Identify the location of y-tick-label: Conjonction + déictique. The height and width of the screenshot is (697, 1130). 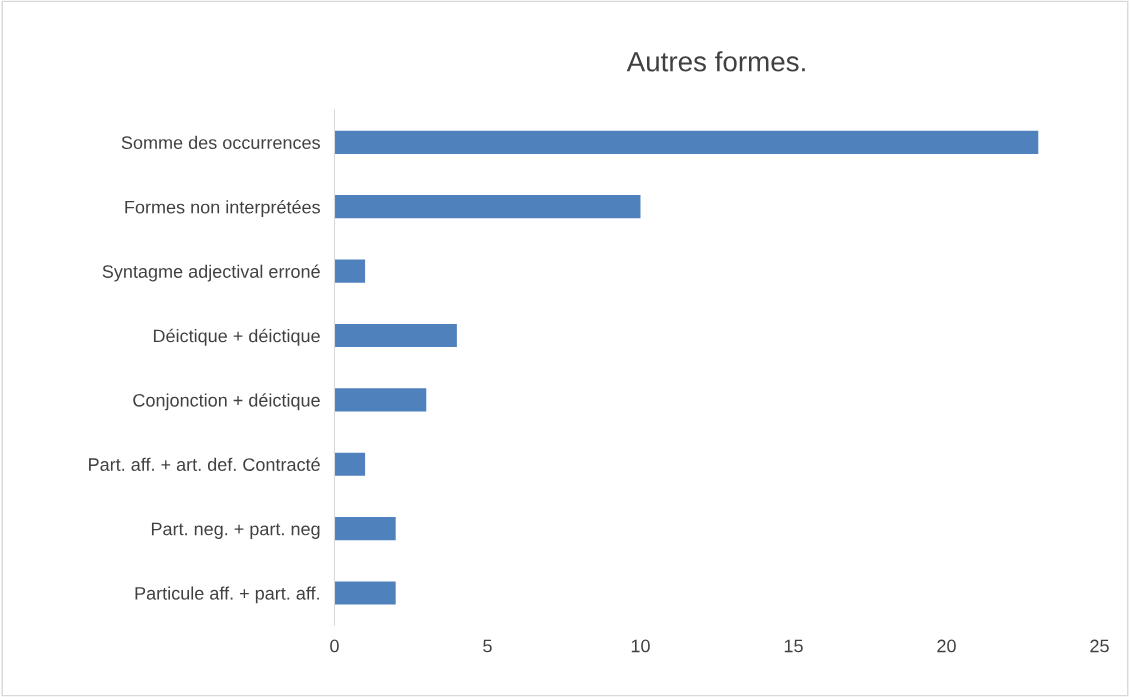
(226, 402).